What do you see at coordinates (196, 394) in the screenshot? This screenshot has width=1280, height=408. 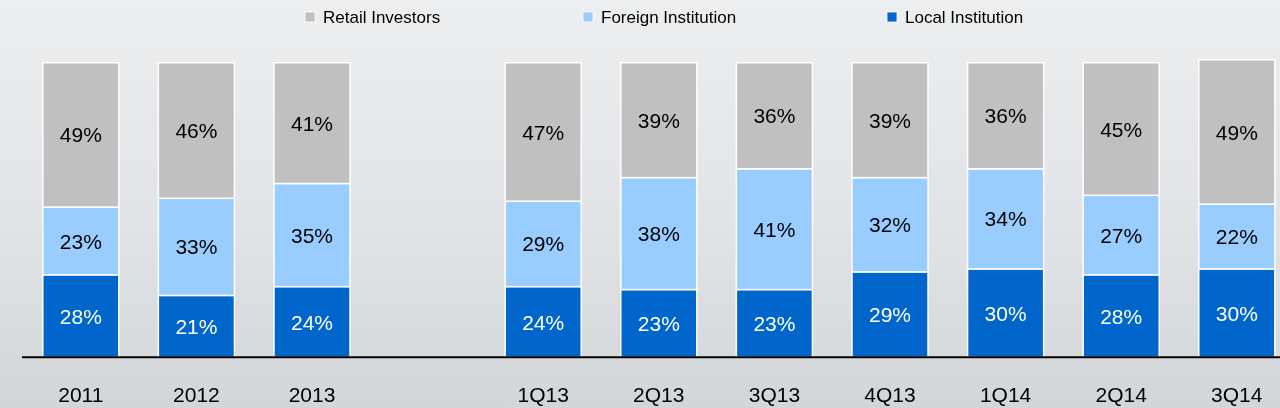 I see `x-tick-label: 2012` at bounding box center [196, 394].